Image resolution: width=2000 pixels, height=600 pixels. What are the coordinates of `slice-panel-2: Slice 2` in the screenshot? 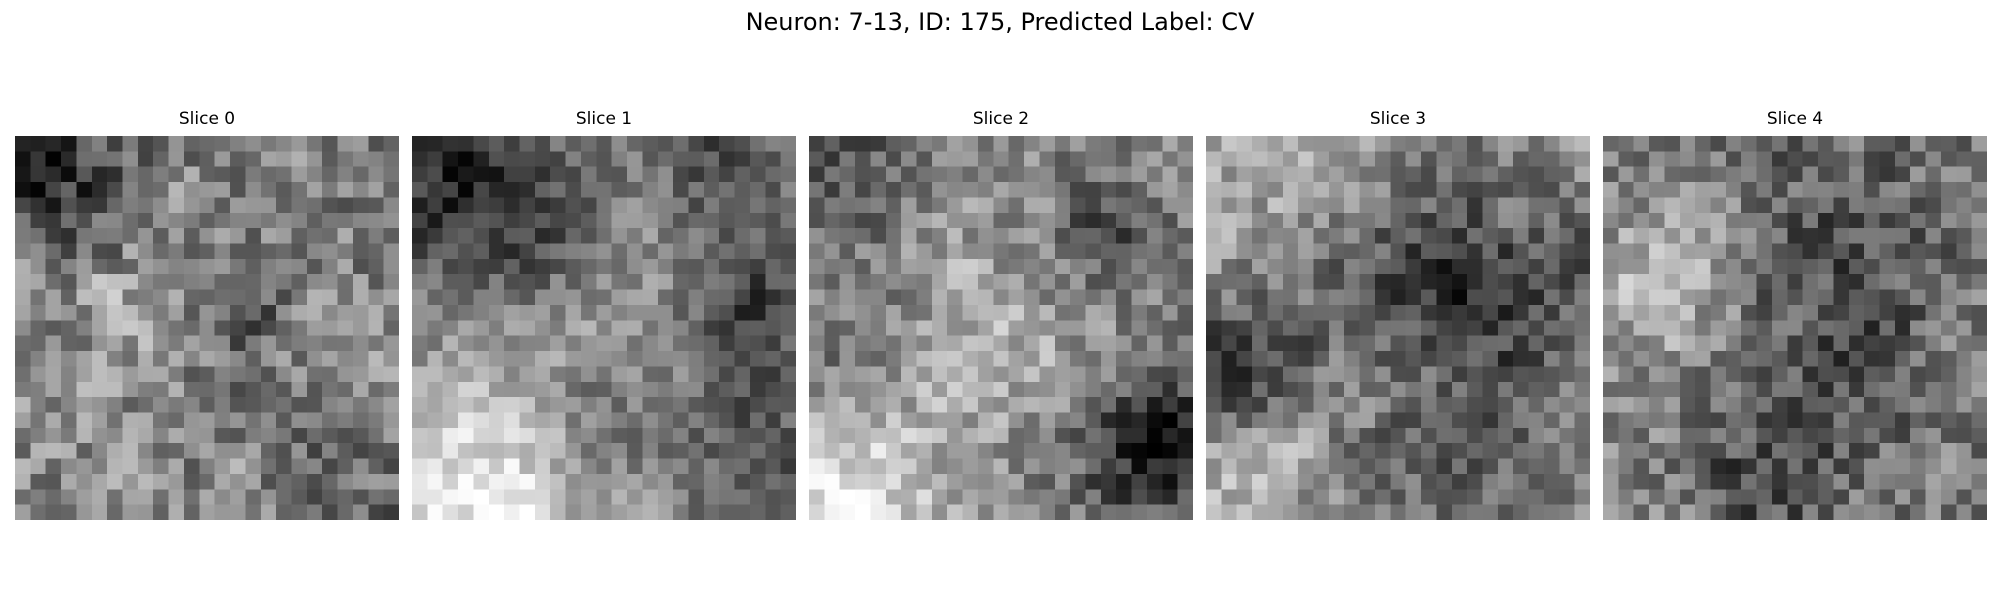 It's located at (1001, 314).